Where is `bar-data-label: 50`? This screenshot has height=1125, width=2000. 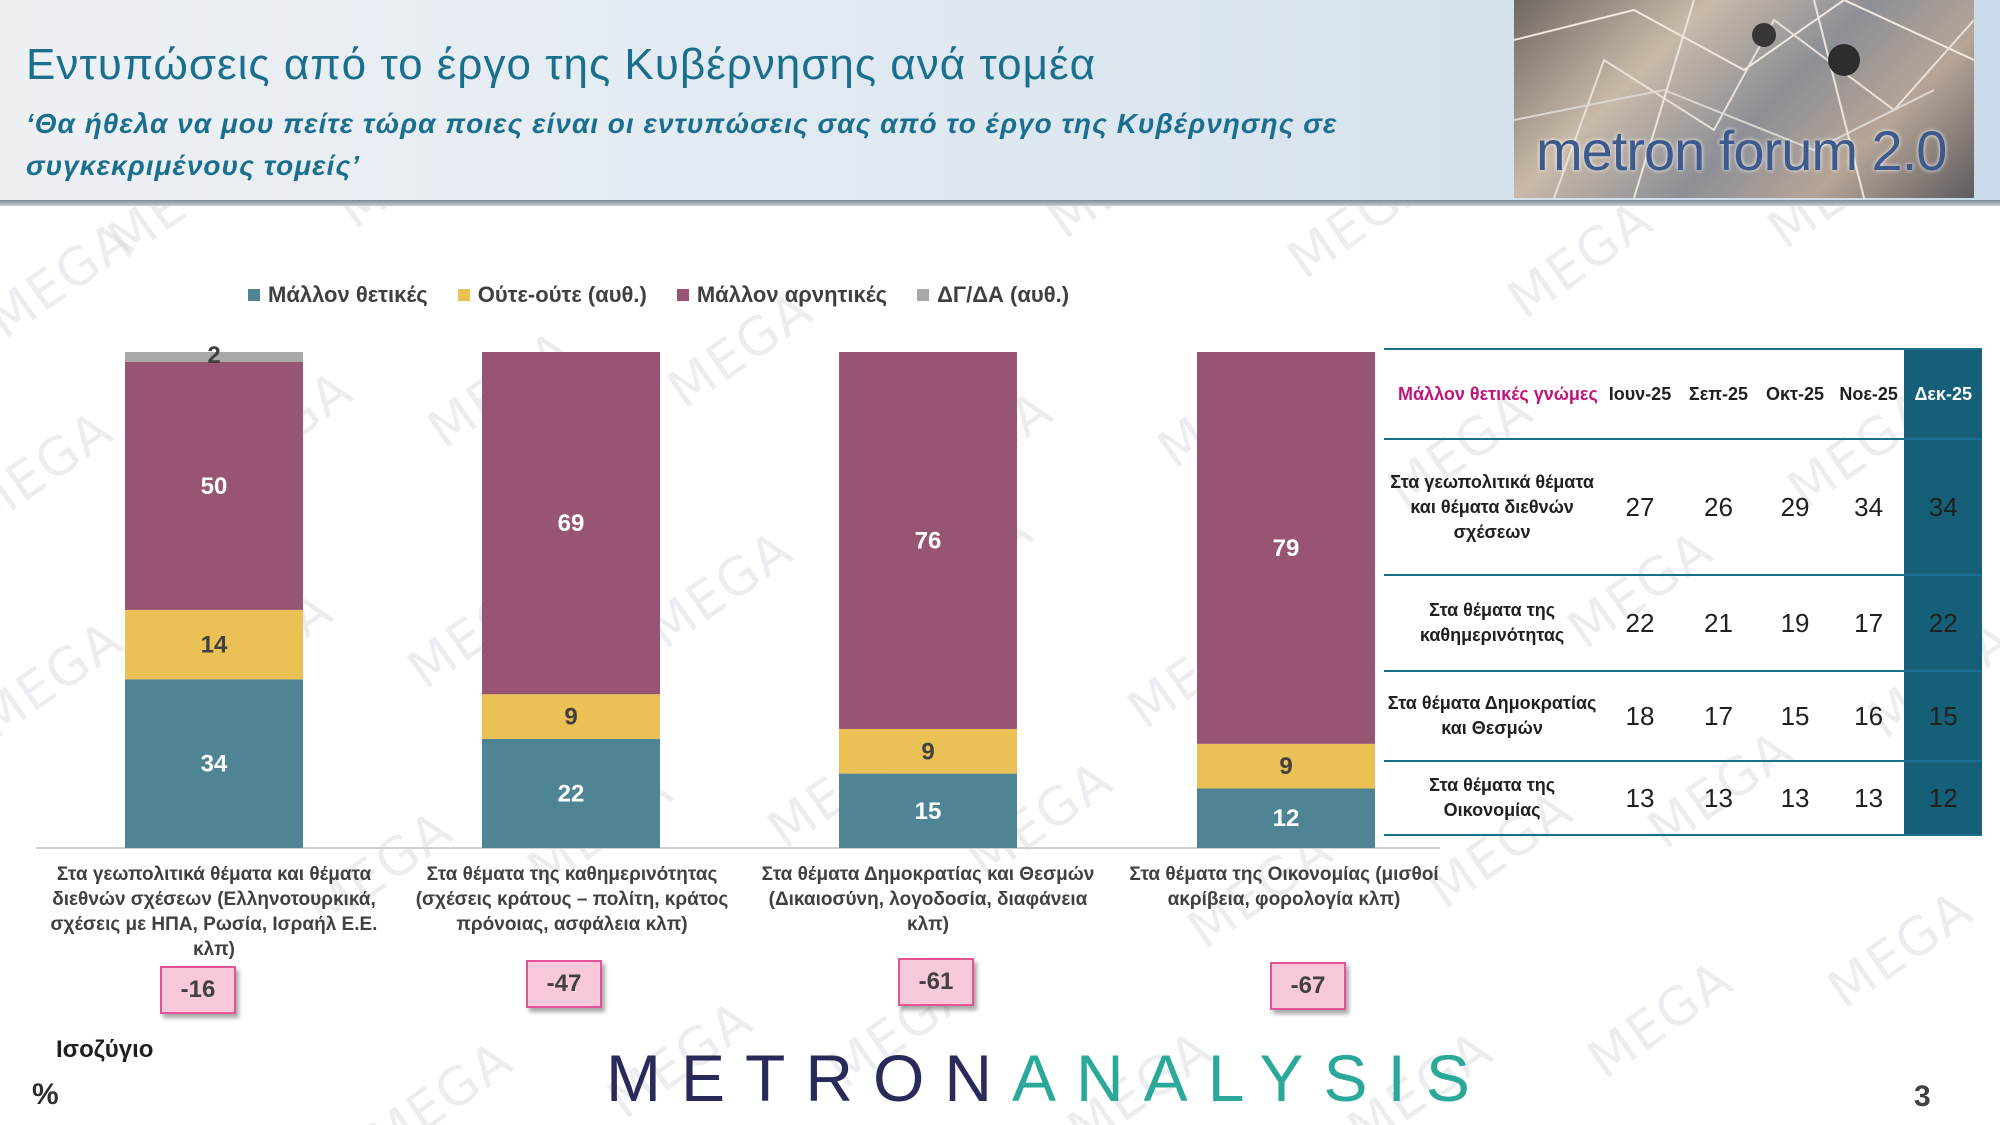 bar-data-label: 50 is located at coordinates (214, 486).